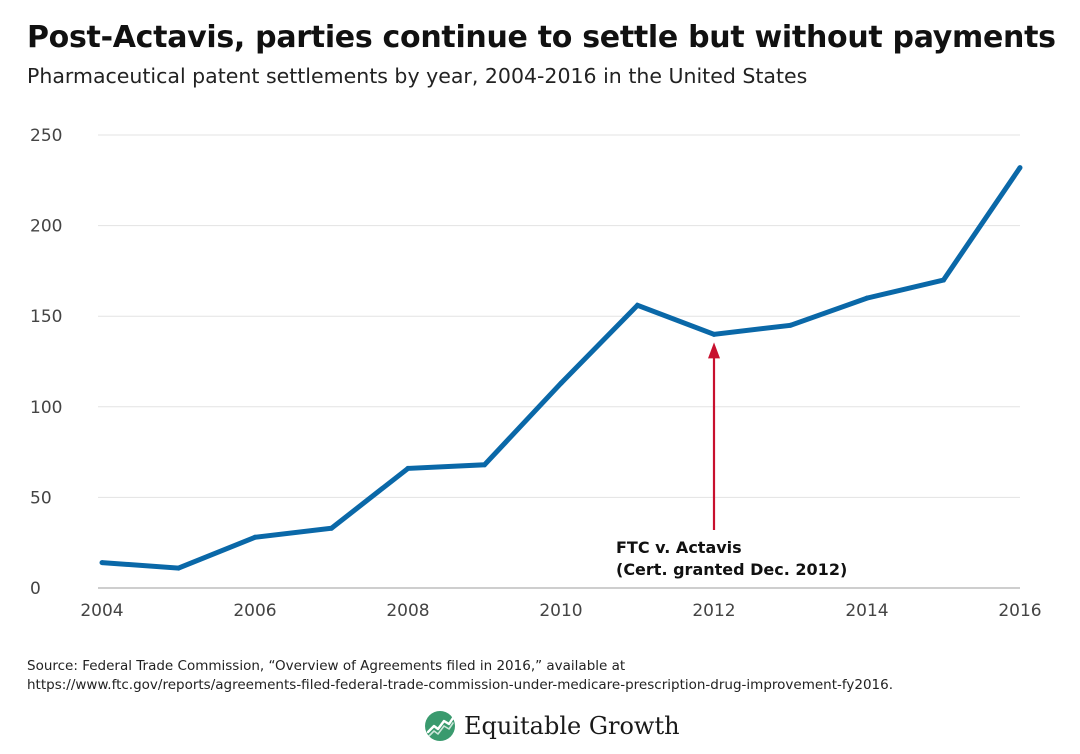 This screenshot has width=1080, height=754. I want to click on equitable-growth-logo: Equitable Growth, so click(552, 726).